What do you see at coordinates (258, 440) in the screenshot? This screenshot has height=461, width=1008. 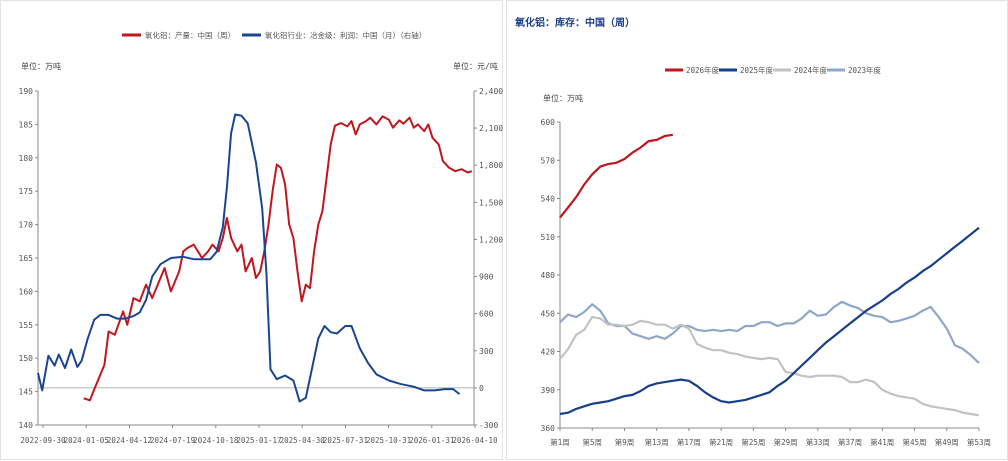 I see `x-tick-label: 2025-01-17` at bounding box center [258, 440].